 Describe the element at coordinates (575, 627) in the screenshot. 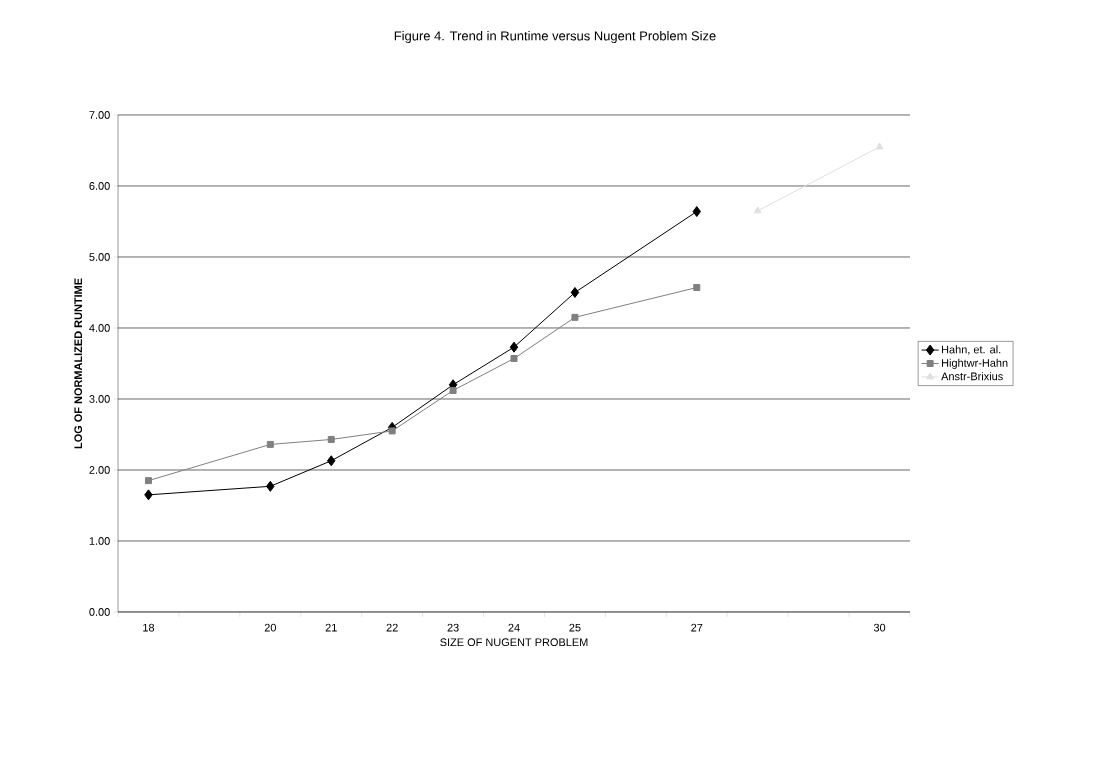

I see `x-tick-label: 25` at that location.